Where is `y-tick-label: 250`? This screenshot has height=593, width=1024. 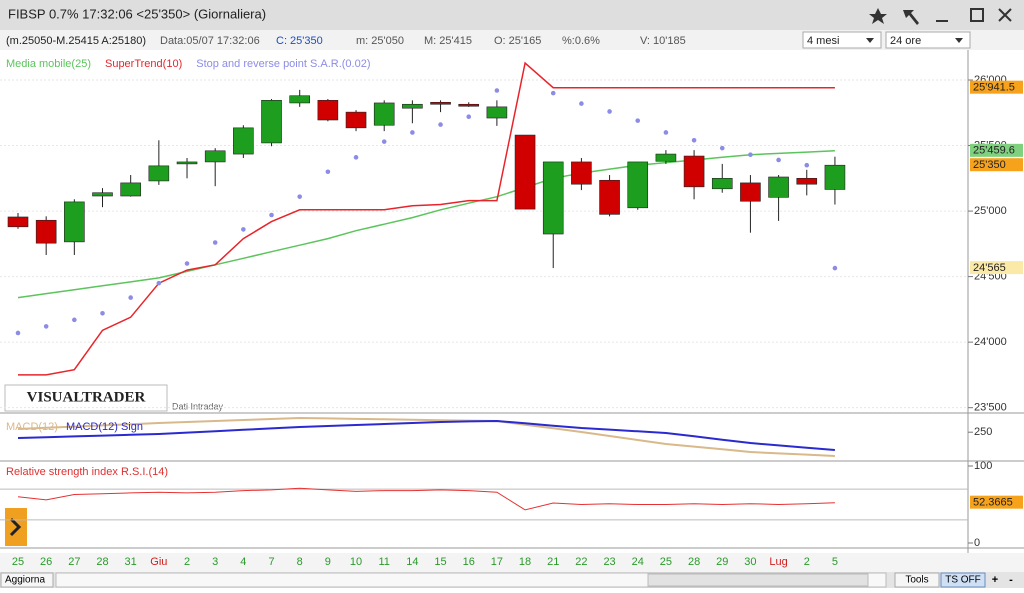
y-tick-label: 250 is located at coordinates (983, 432).